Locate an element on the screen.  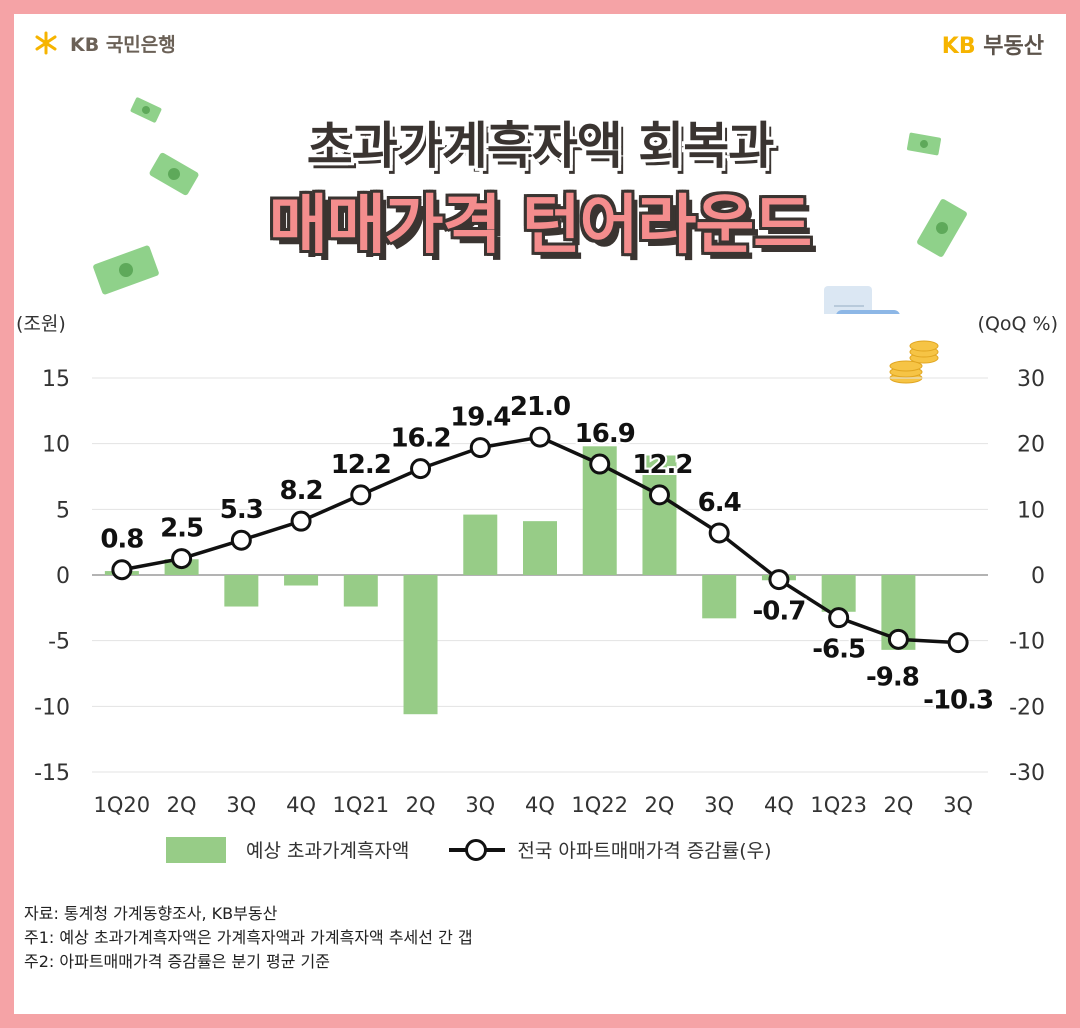
line-data-label: -0.7 is located at coordinates (779, 612).